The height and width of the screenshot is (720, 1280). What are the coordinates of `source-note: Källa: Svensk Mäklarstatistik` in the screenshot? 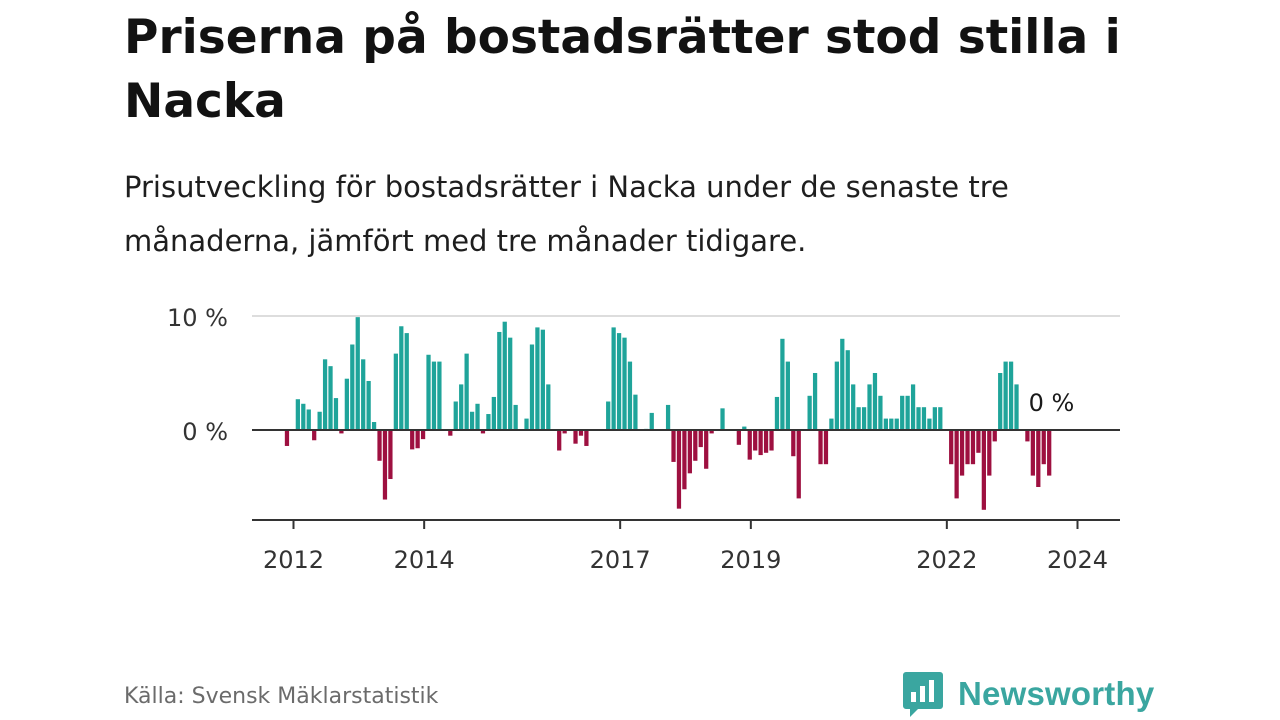 It's located at (281, 696).